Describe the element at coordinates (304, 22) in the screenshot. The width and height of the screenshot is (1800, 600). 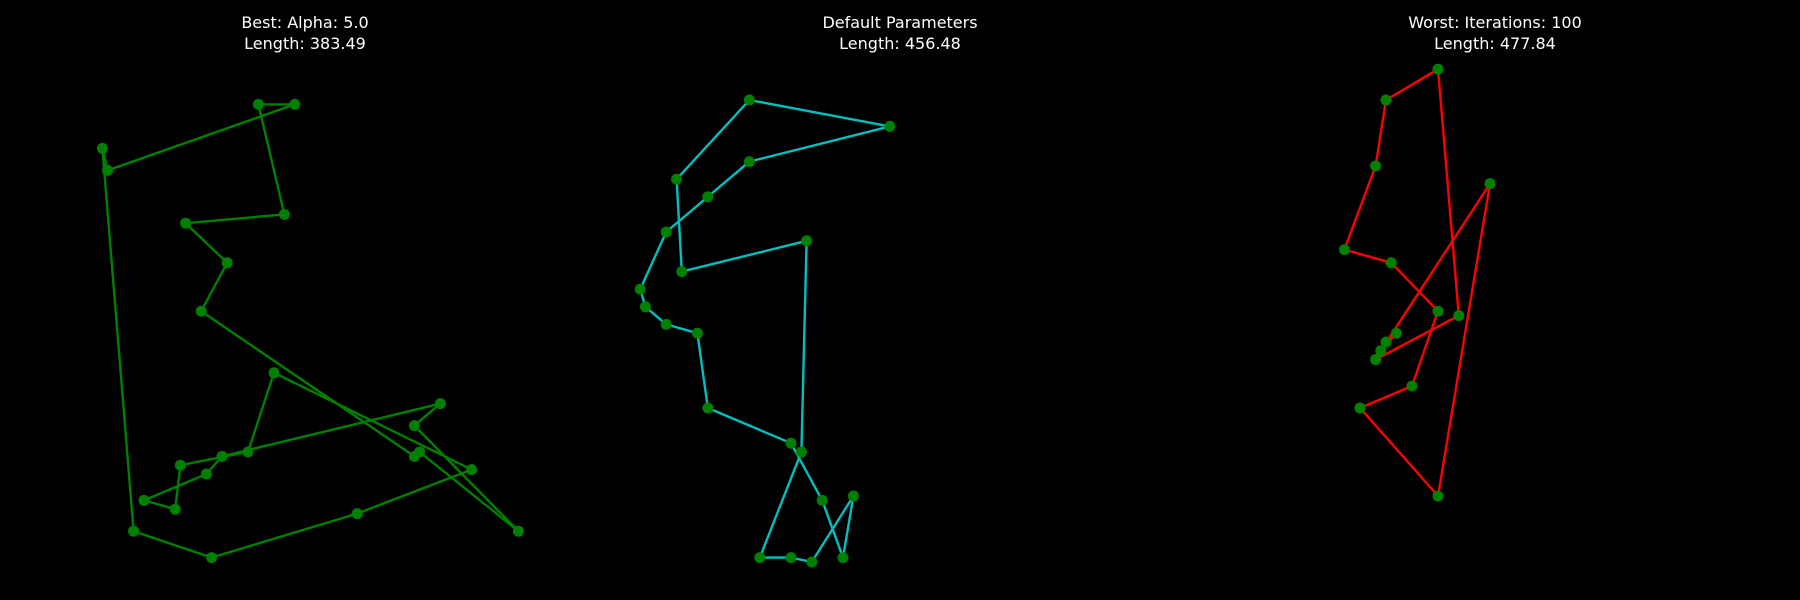
I see `panel-title-line-1: Best: Alpha: 5.0` at that location.